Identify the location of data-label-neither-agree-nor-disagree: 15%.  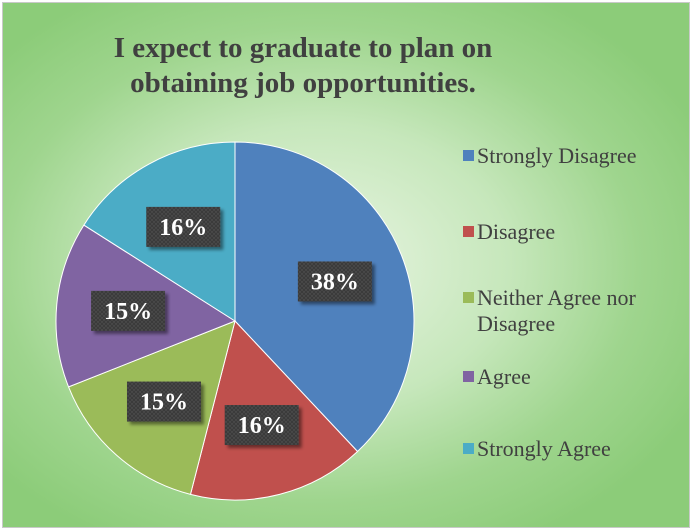
(163, 401).